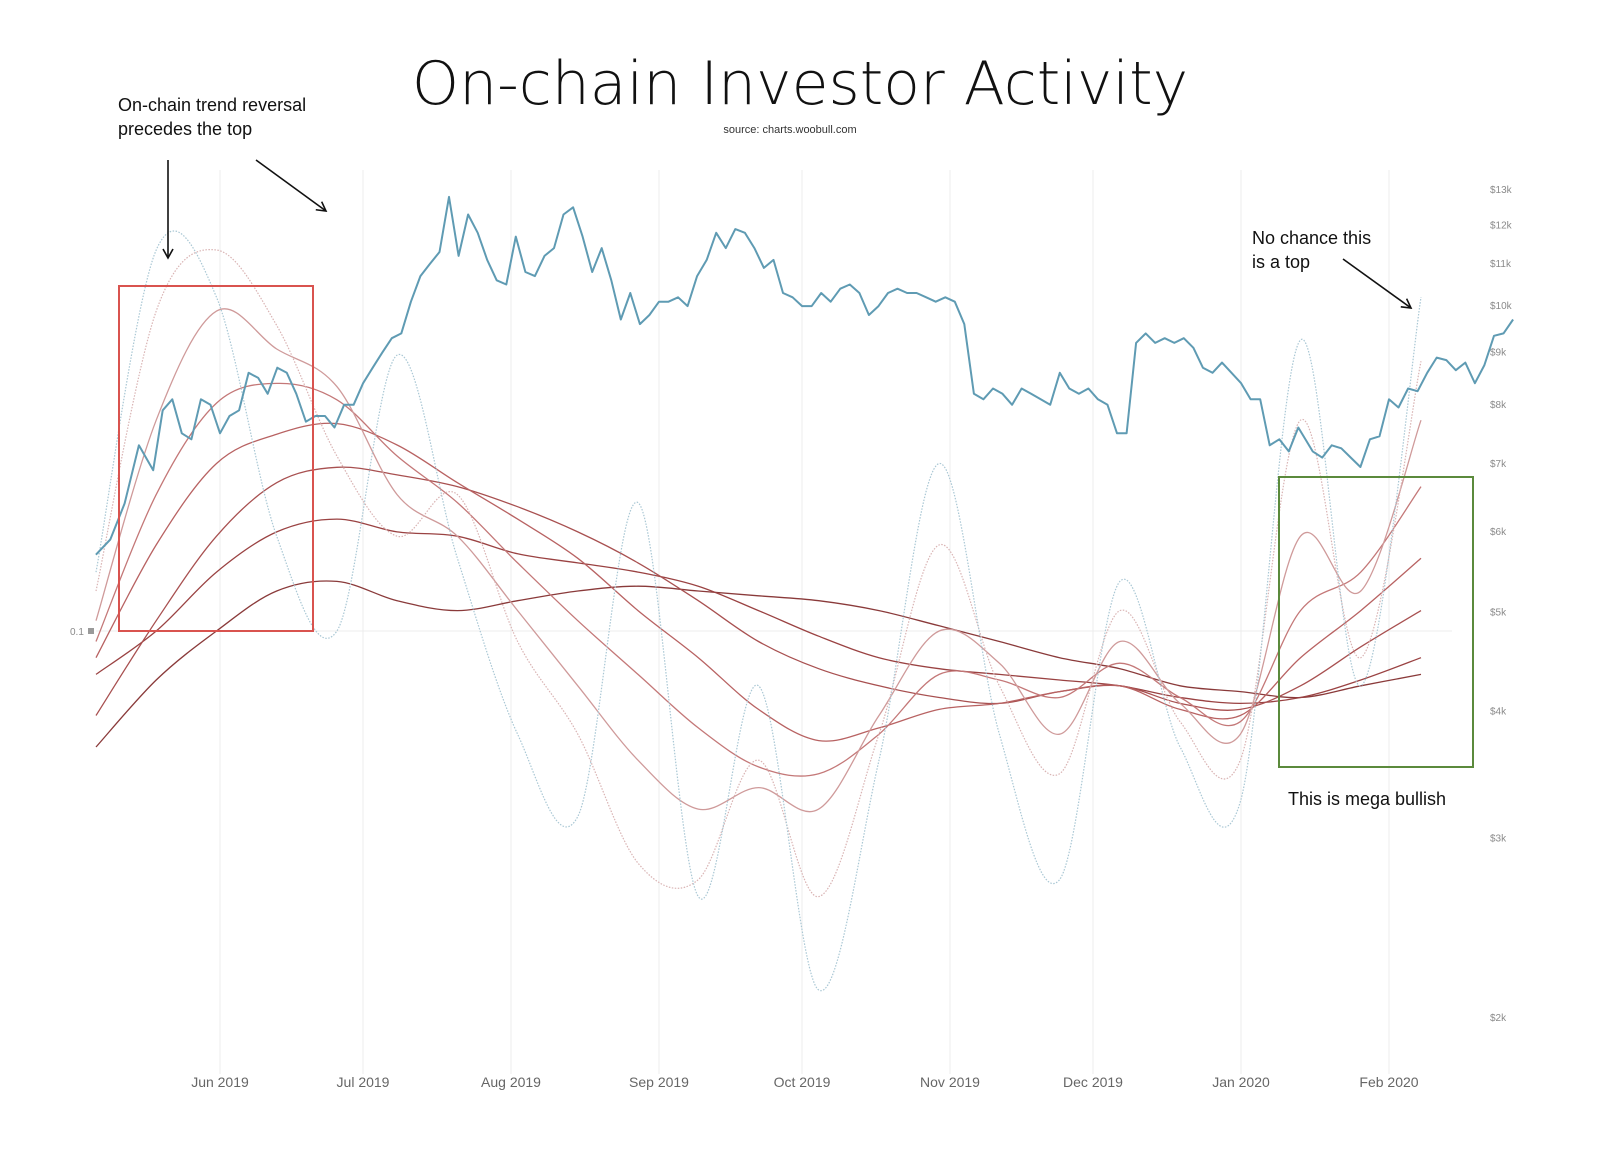  I want to click on y-tick-label: $2k, so click(1498, 1018).